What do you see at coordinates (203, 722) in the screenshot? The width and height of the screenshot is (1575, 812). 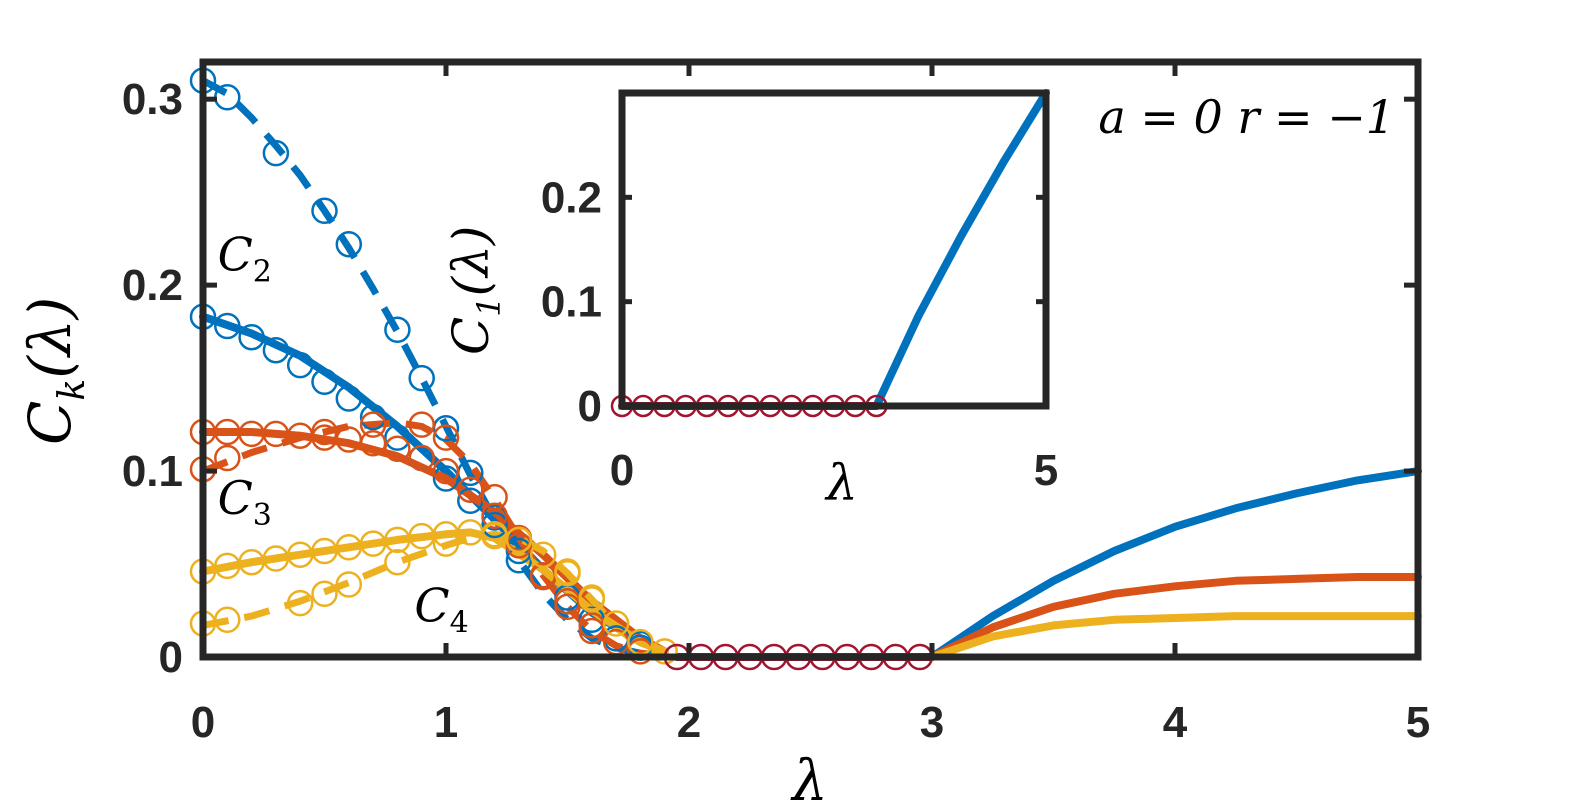 I see `main-xtick-label: 0` at bounding box center [203, 722].